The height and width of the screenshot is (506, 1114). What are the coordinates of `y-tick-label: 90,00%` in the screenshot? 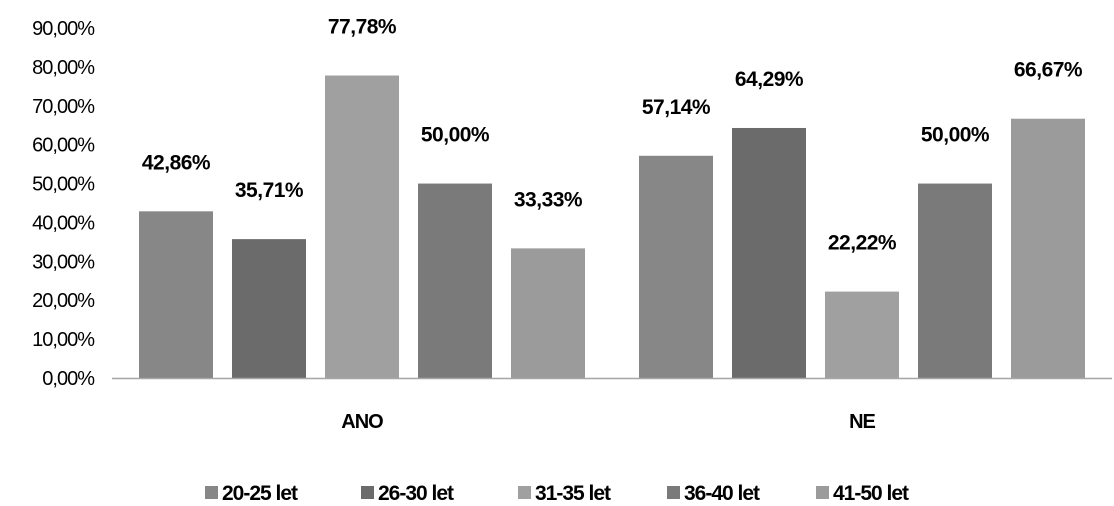 It's located at (63, 29).